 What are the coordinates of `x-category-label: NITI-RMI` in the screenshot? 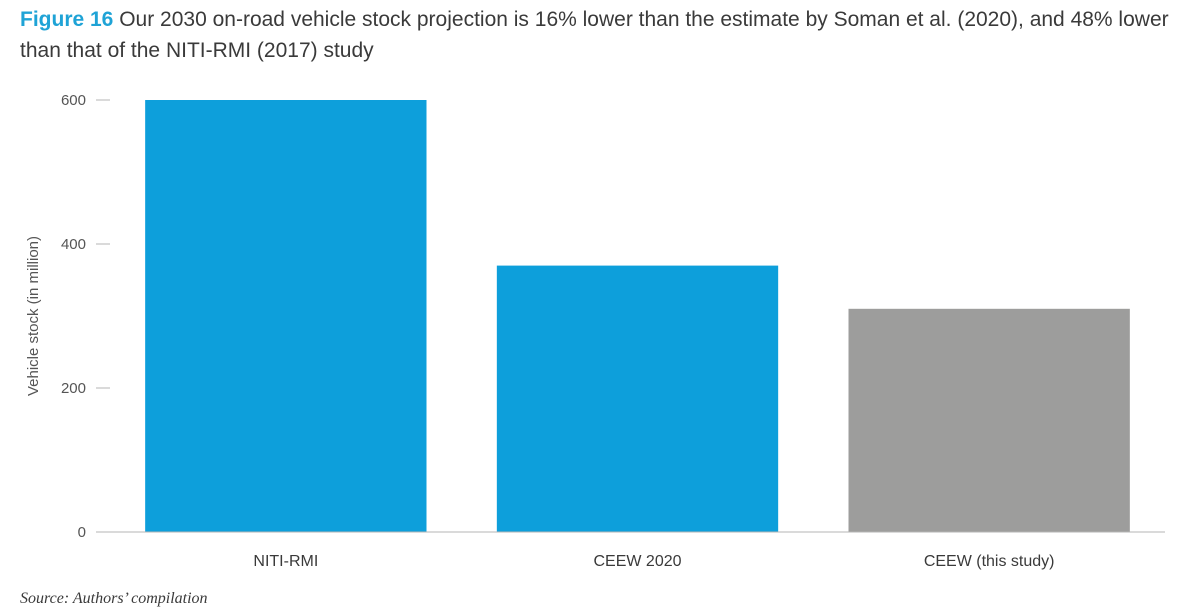 It's located at (285, 561).